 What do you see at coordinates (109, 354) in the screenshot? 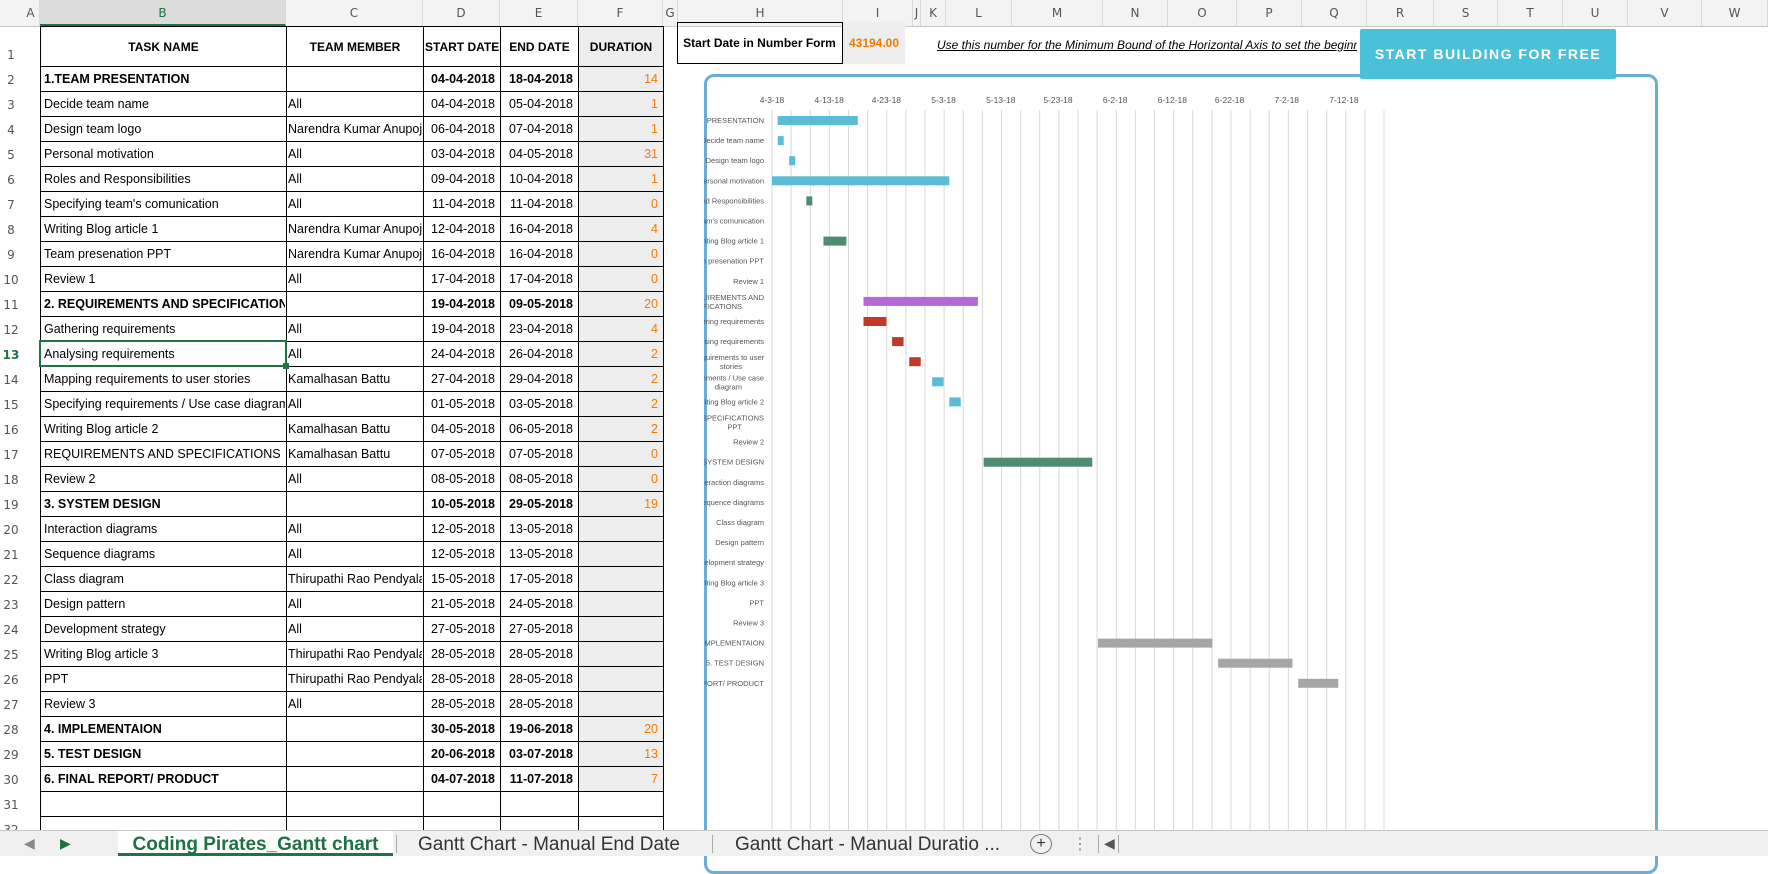
I see `task-name-cell: Analysing requirements` at bounding box center [109, 354].